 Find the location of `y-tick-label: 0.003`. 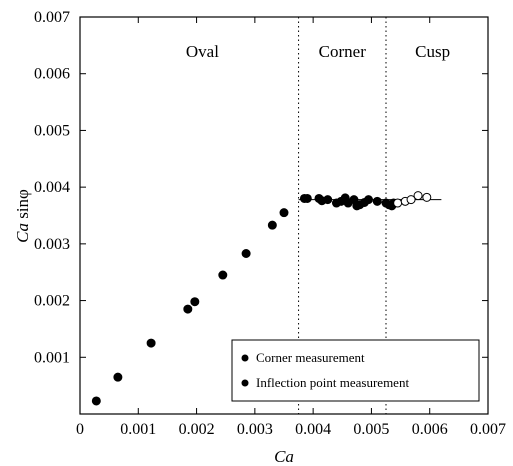

y-tick-label: 0.003 is located at coordinates (52, 244).